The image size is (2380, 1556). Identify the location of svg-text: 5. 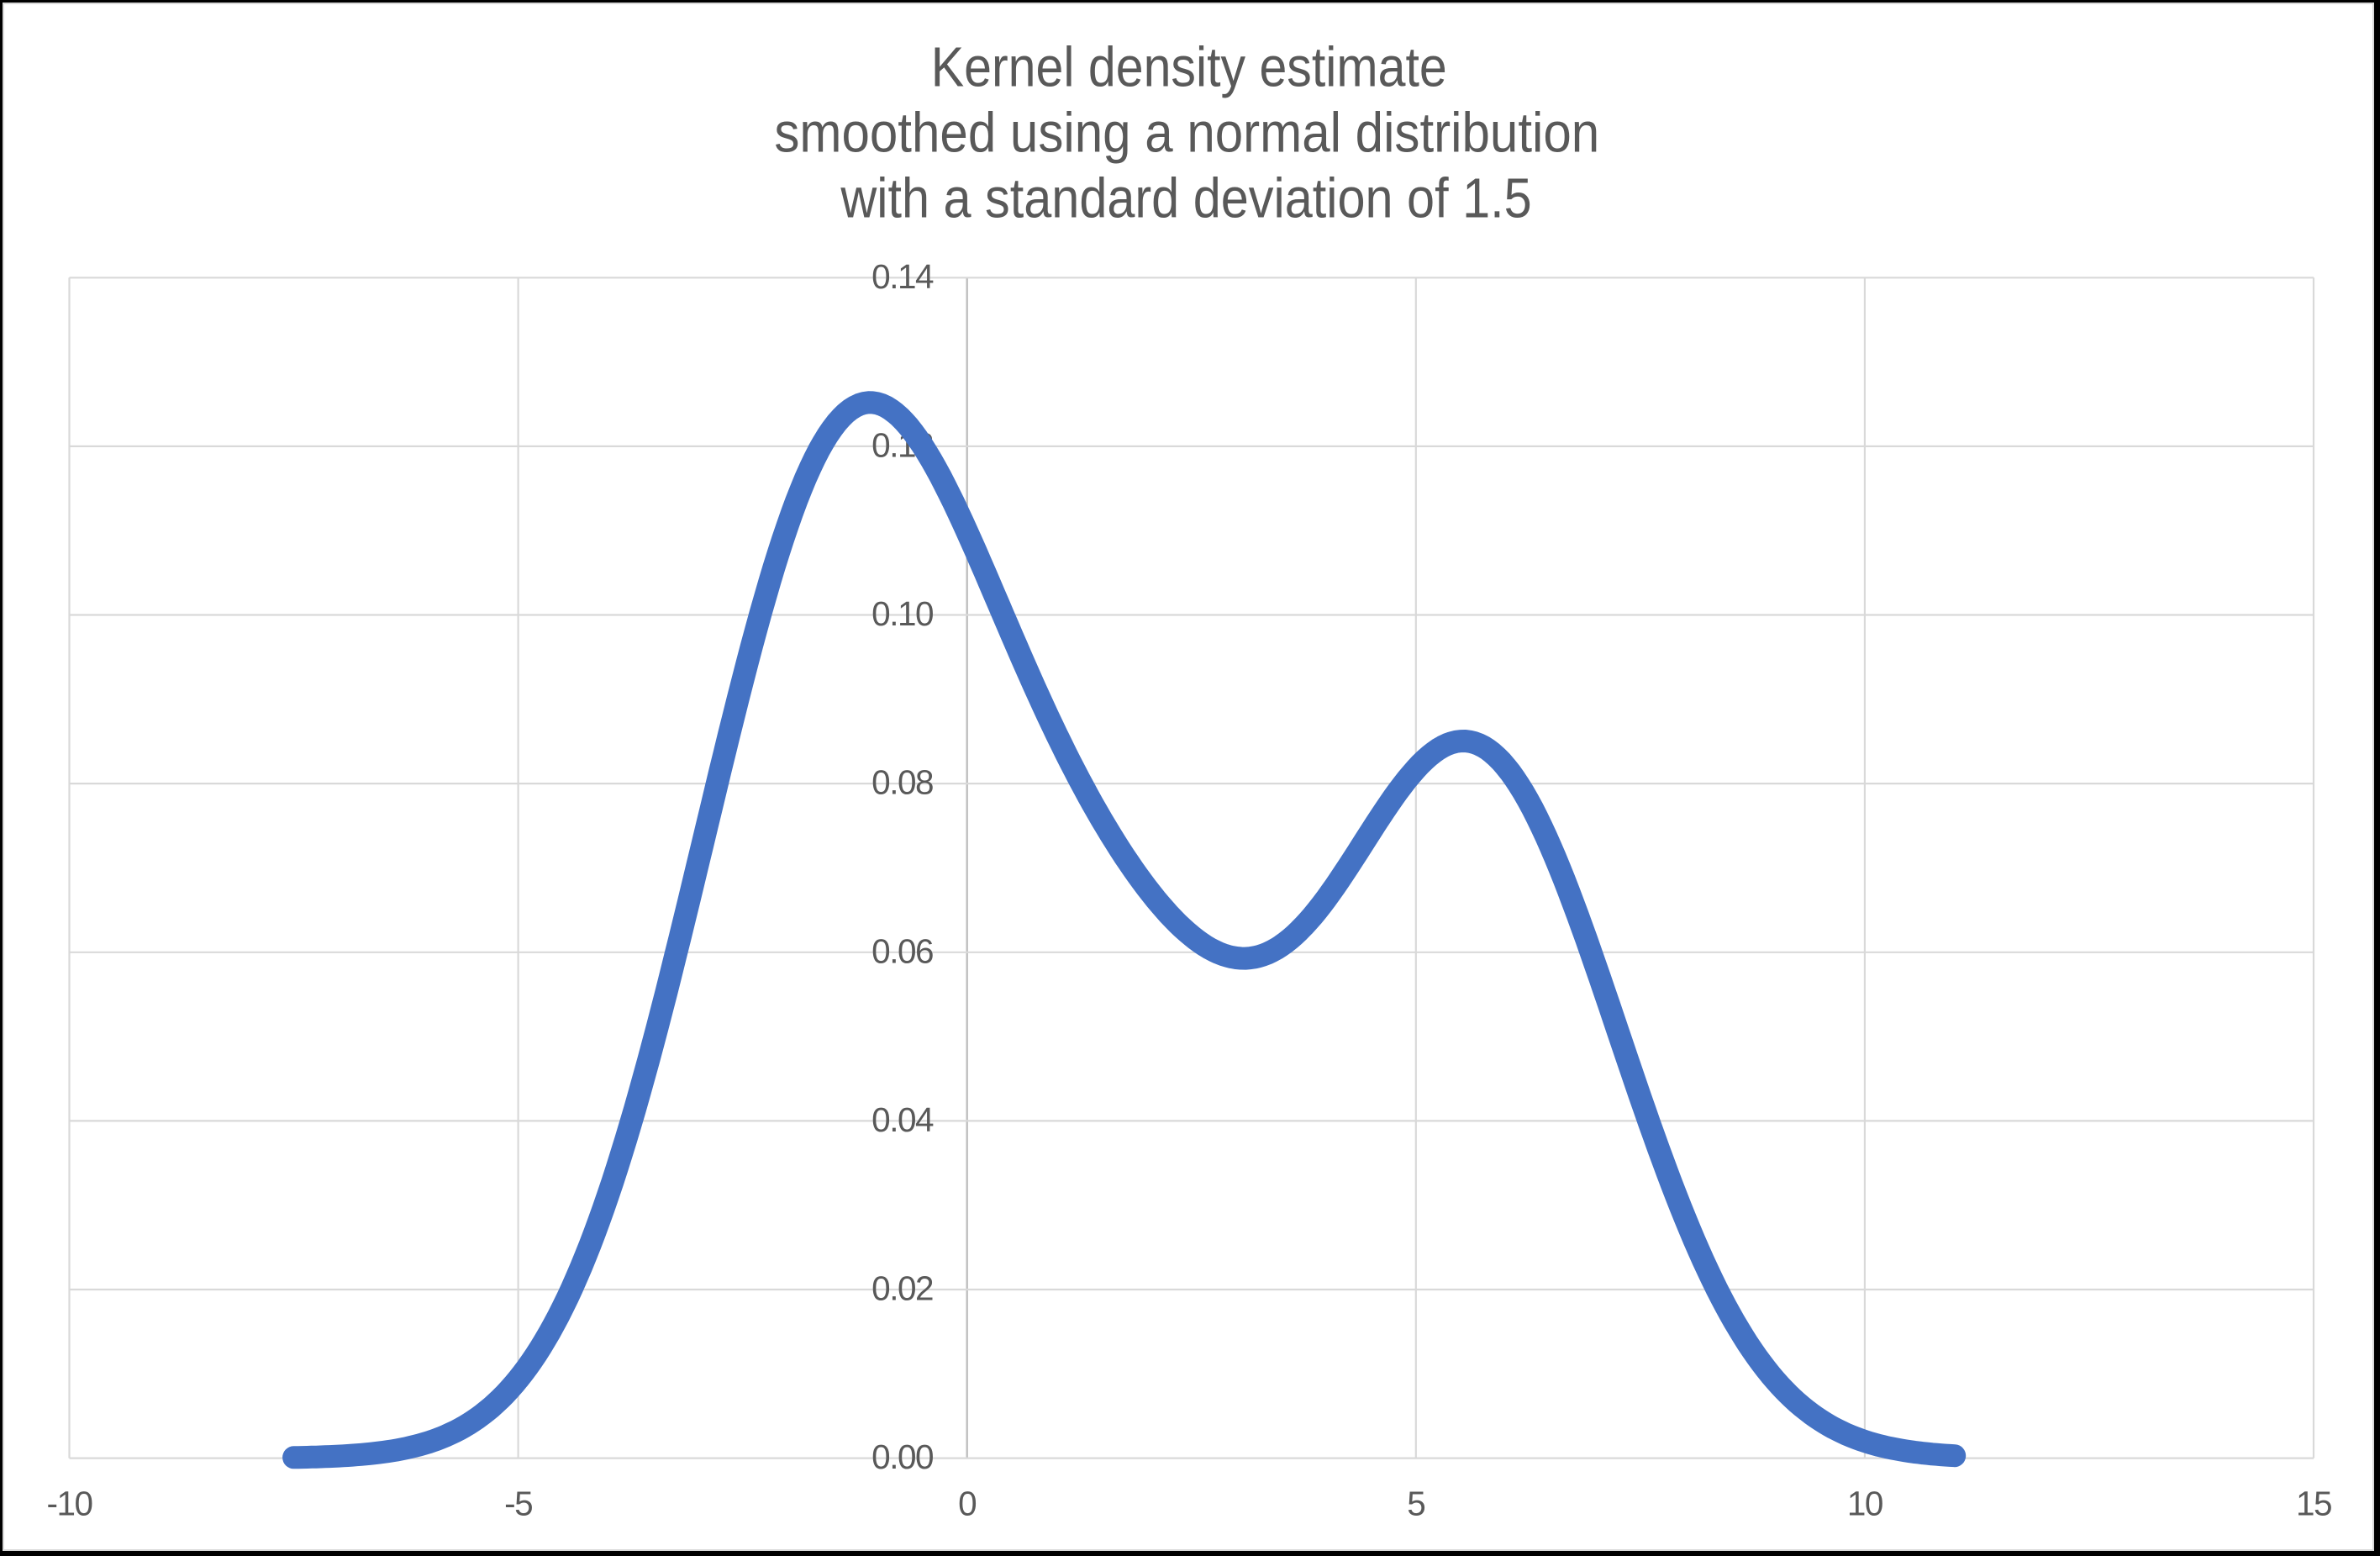
(1415, 1504).